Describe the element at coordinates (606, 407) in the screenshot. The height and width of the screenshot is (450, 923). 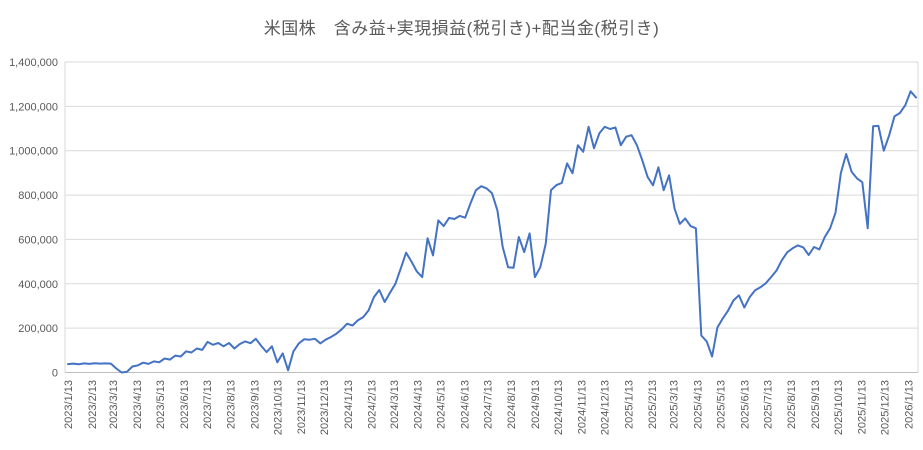
I see `x-axis-label: 2024/12/13` at that location.